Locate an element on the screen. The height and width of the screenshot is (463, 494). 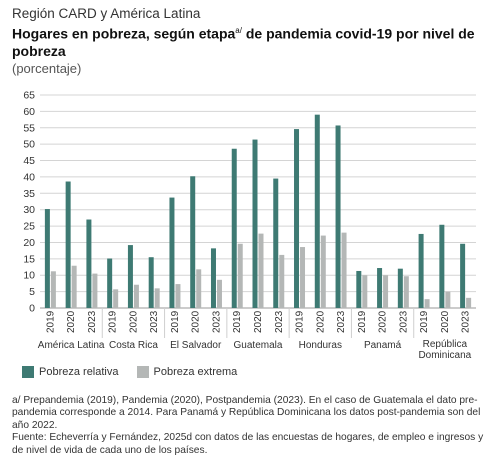
y-tick-label: 5 is located at coordinates (32, 292).